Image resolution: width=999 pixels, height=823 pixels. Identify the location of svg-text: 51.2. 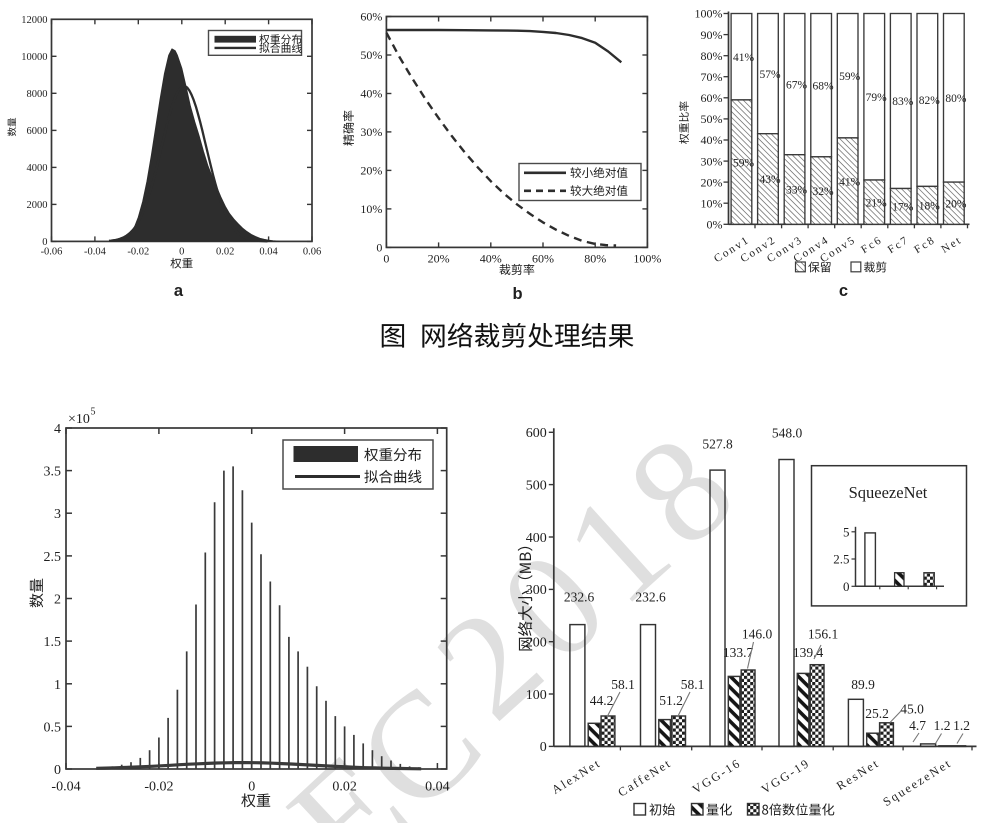
(671, 700).